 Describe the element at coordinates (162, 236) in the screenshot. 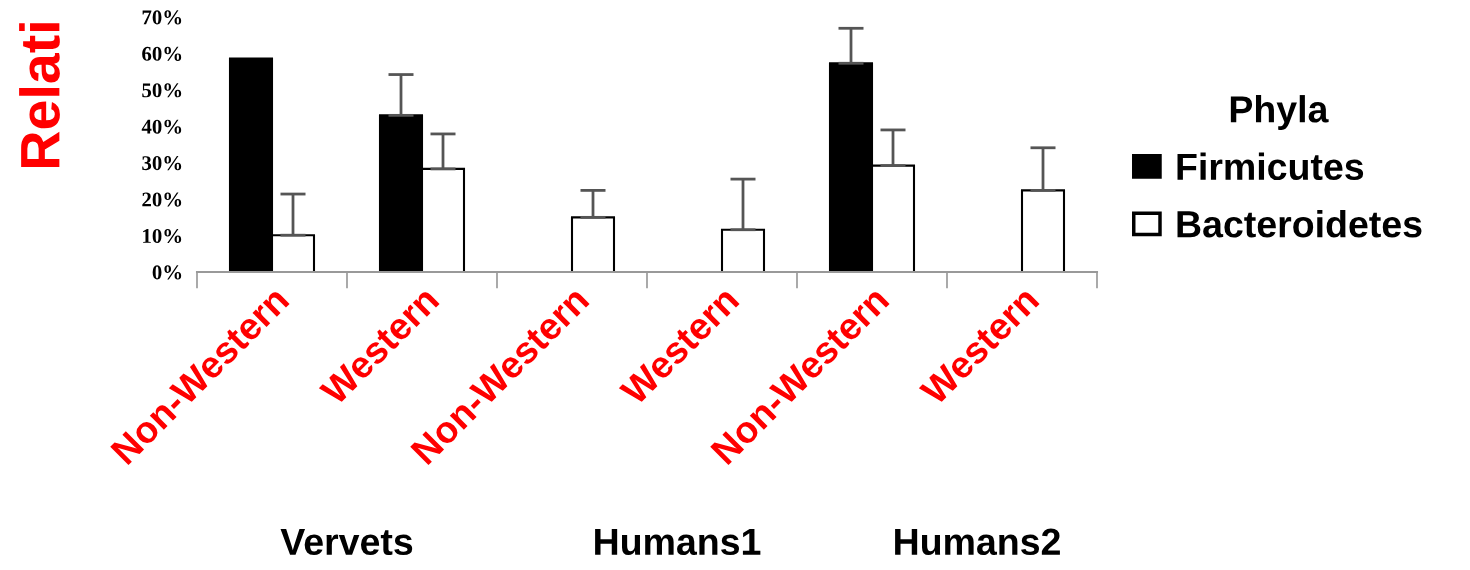

I see `y-tick-label: 10%` at that location.